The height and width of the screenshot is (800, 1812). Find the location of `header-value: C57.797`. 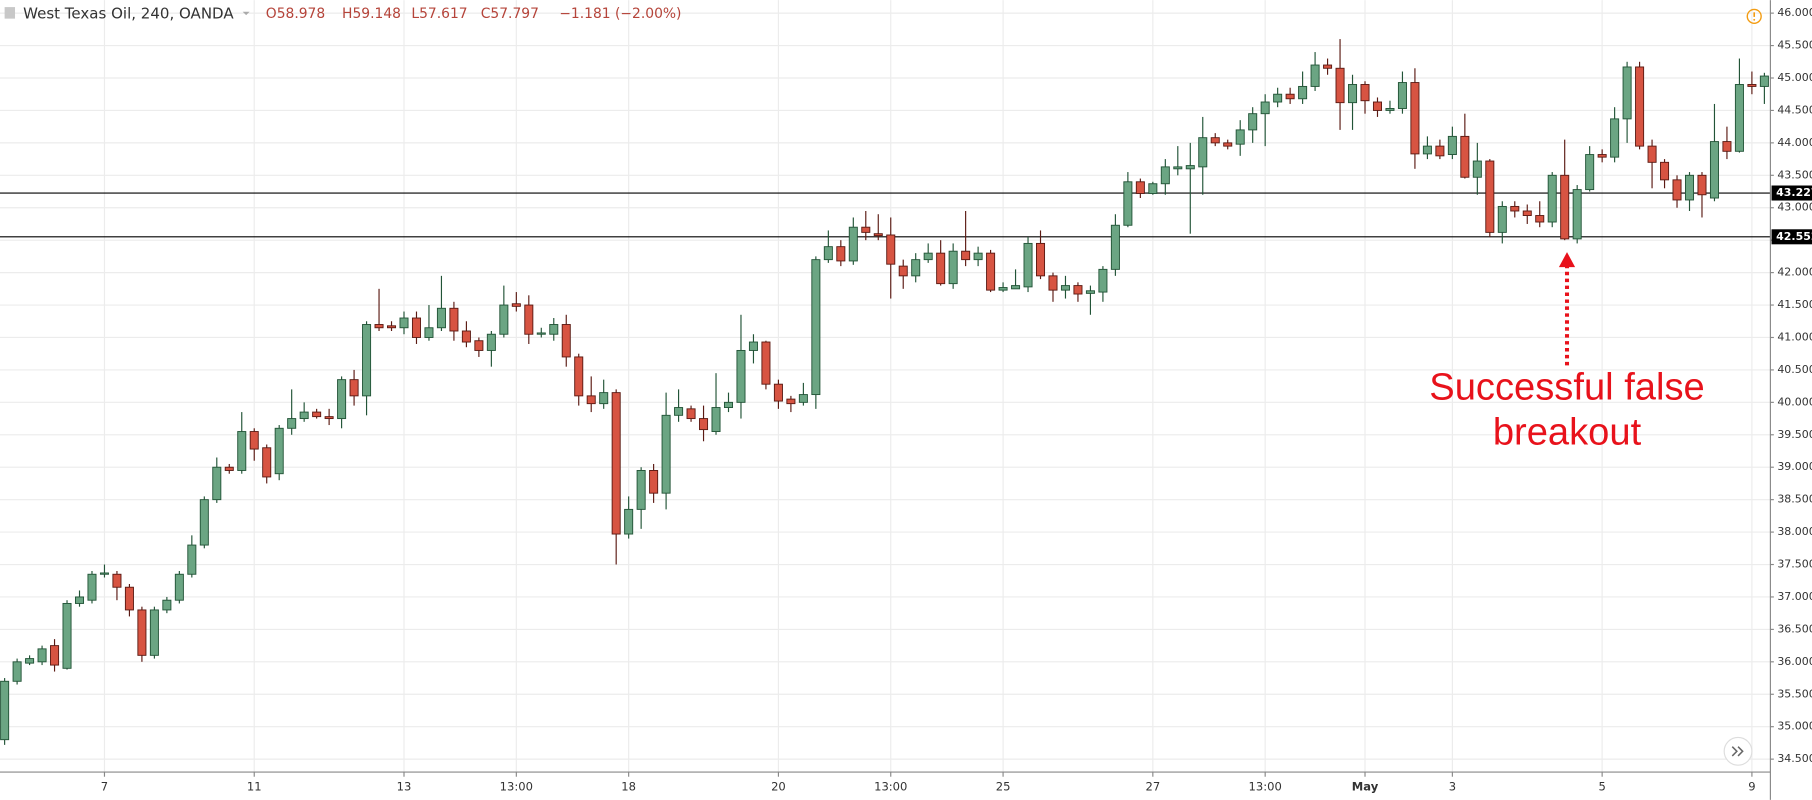

header-value: C57.797 is located at coordinates (510, 14).